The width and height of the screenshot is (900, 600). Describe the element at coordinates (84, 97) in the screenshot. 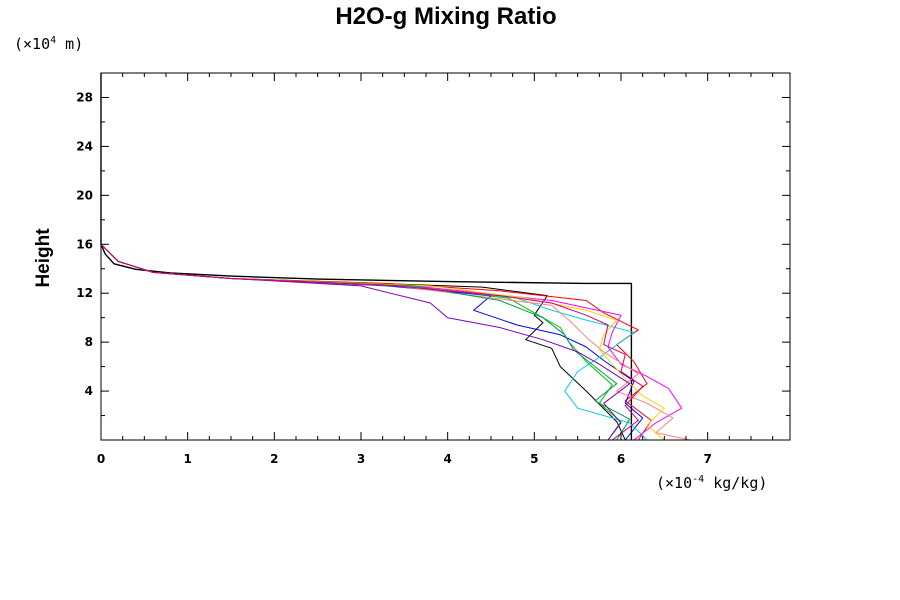

I see `y-tick-label: 28` at that location.